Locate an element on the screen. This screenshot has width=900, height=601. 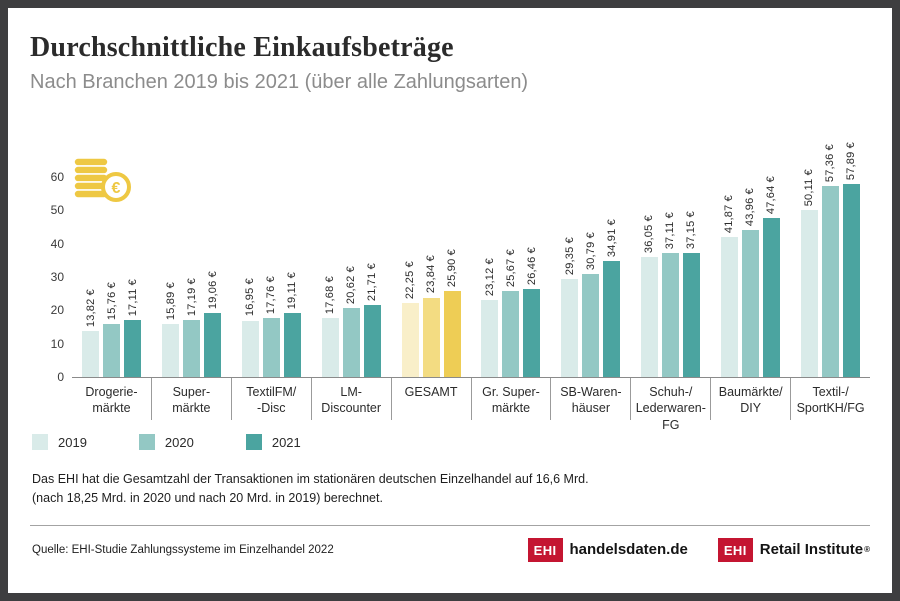
bar-value-label: 34,91 € is located at coordinates (611, 237).